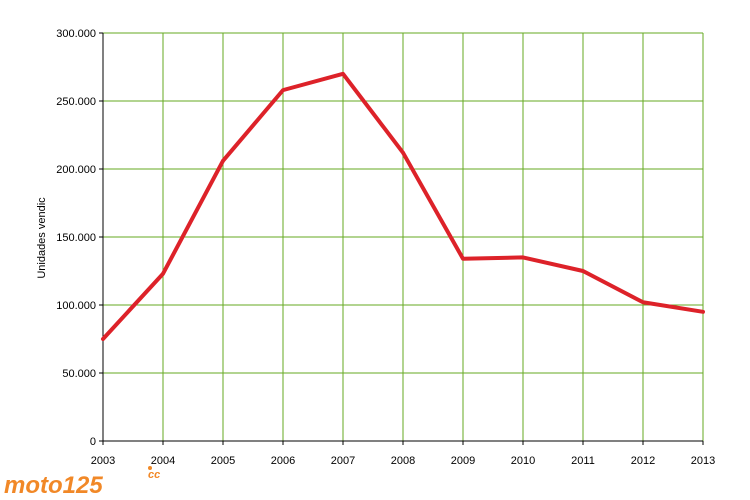 The height and width of the screenshot is (500, 750). What do you see at coordinates (463, 461) in the screenshot?
I see `x-tick-label: 2009` at bounding box center [463, 461].